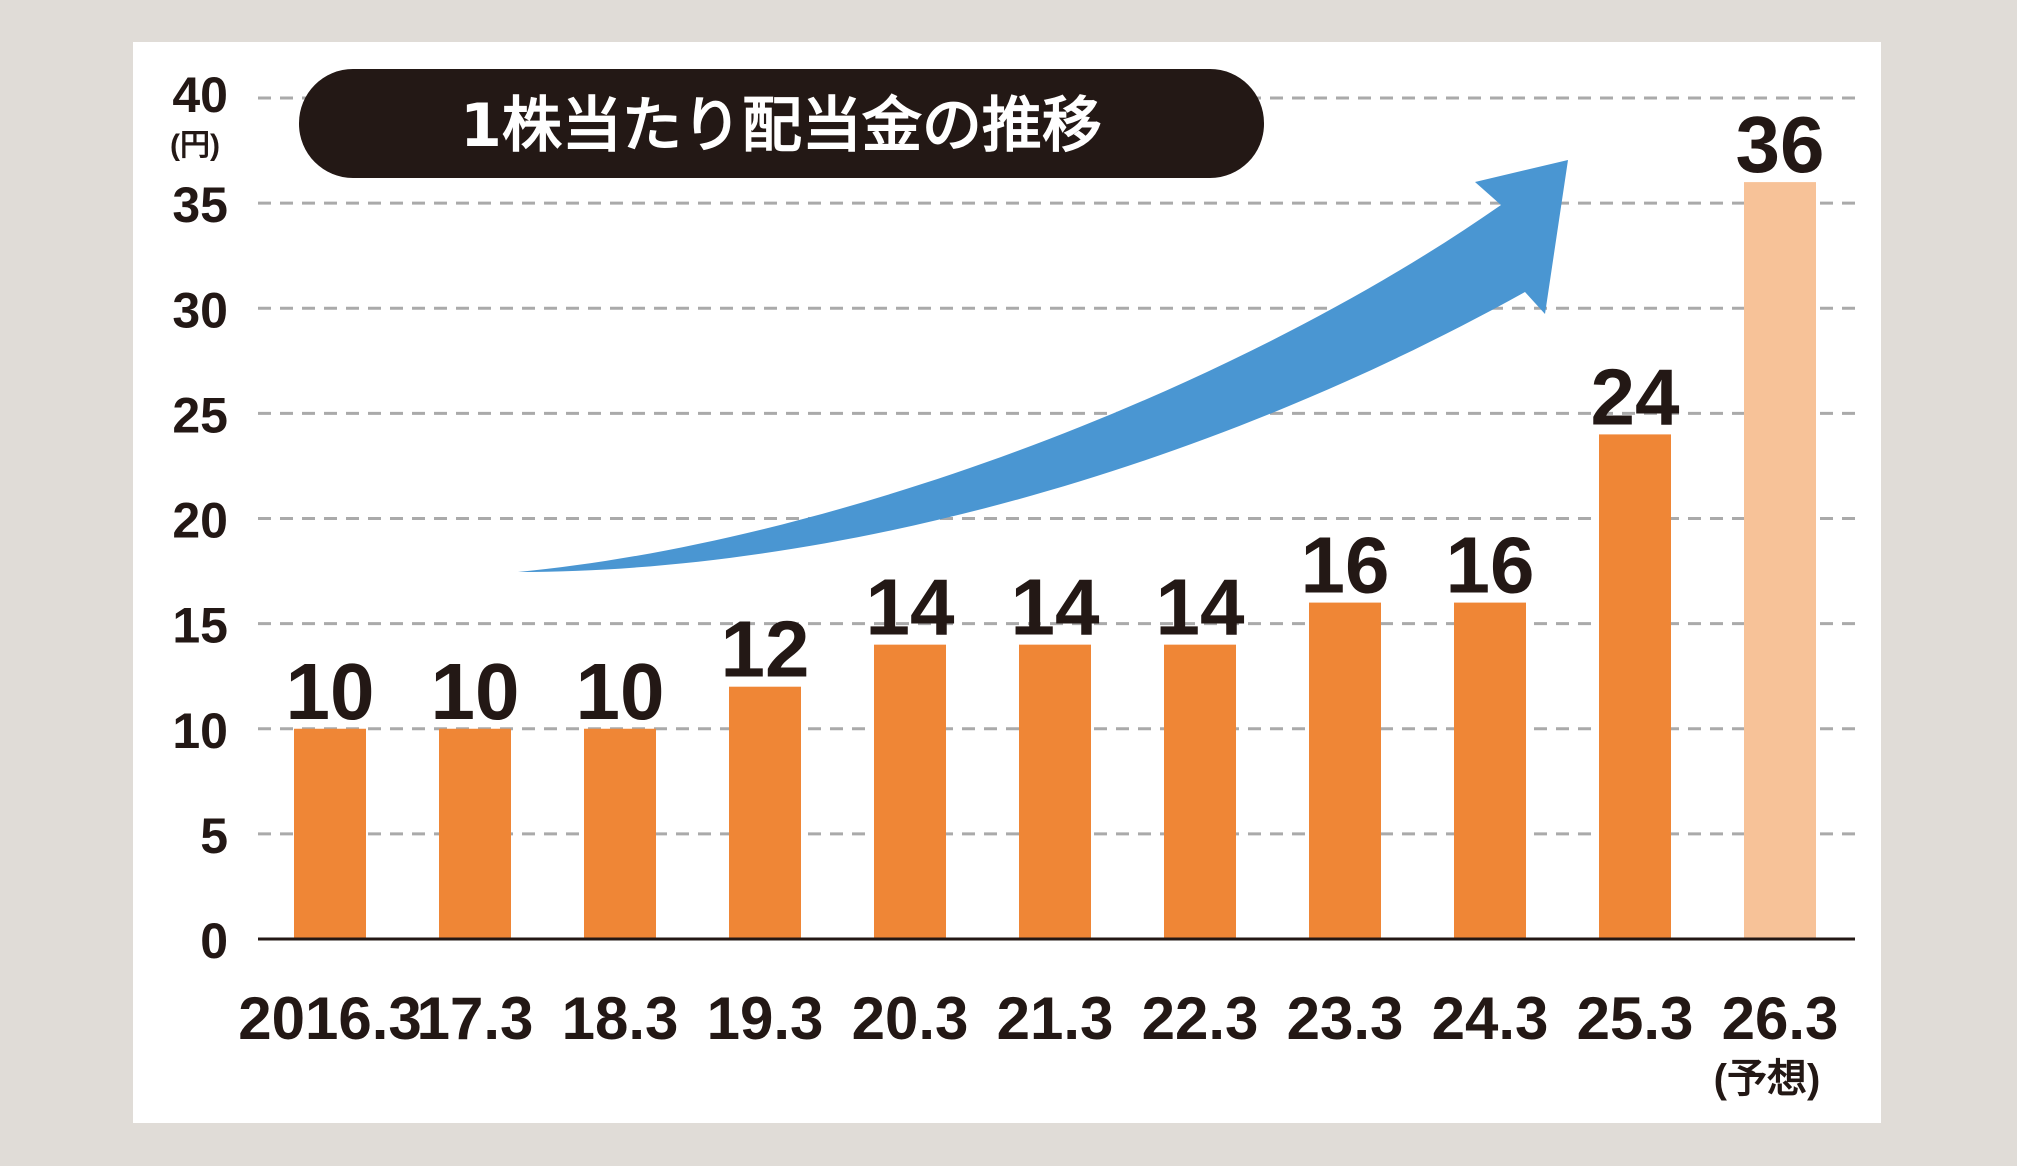  I want to click on x-tick-label: 24.3, so click(1490, 1018).